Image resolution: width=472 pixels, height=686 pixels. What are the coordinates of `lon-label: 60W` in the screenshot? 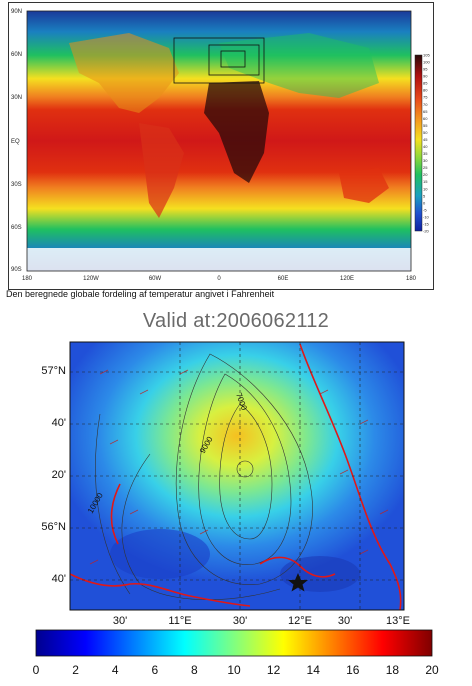 It's located at (155, 279).